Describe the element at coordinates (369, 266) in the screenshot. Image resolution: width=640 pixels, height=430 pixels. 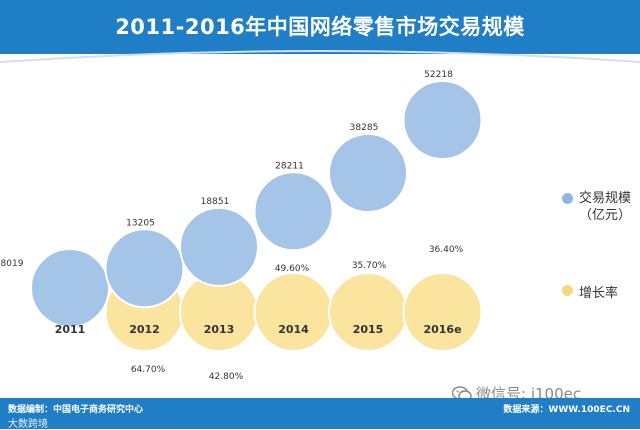
I see `growth-value-label: 35.70%` at that location.